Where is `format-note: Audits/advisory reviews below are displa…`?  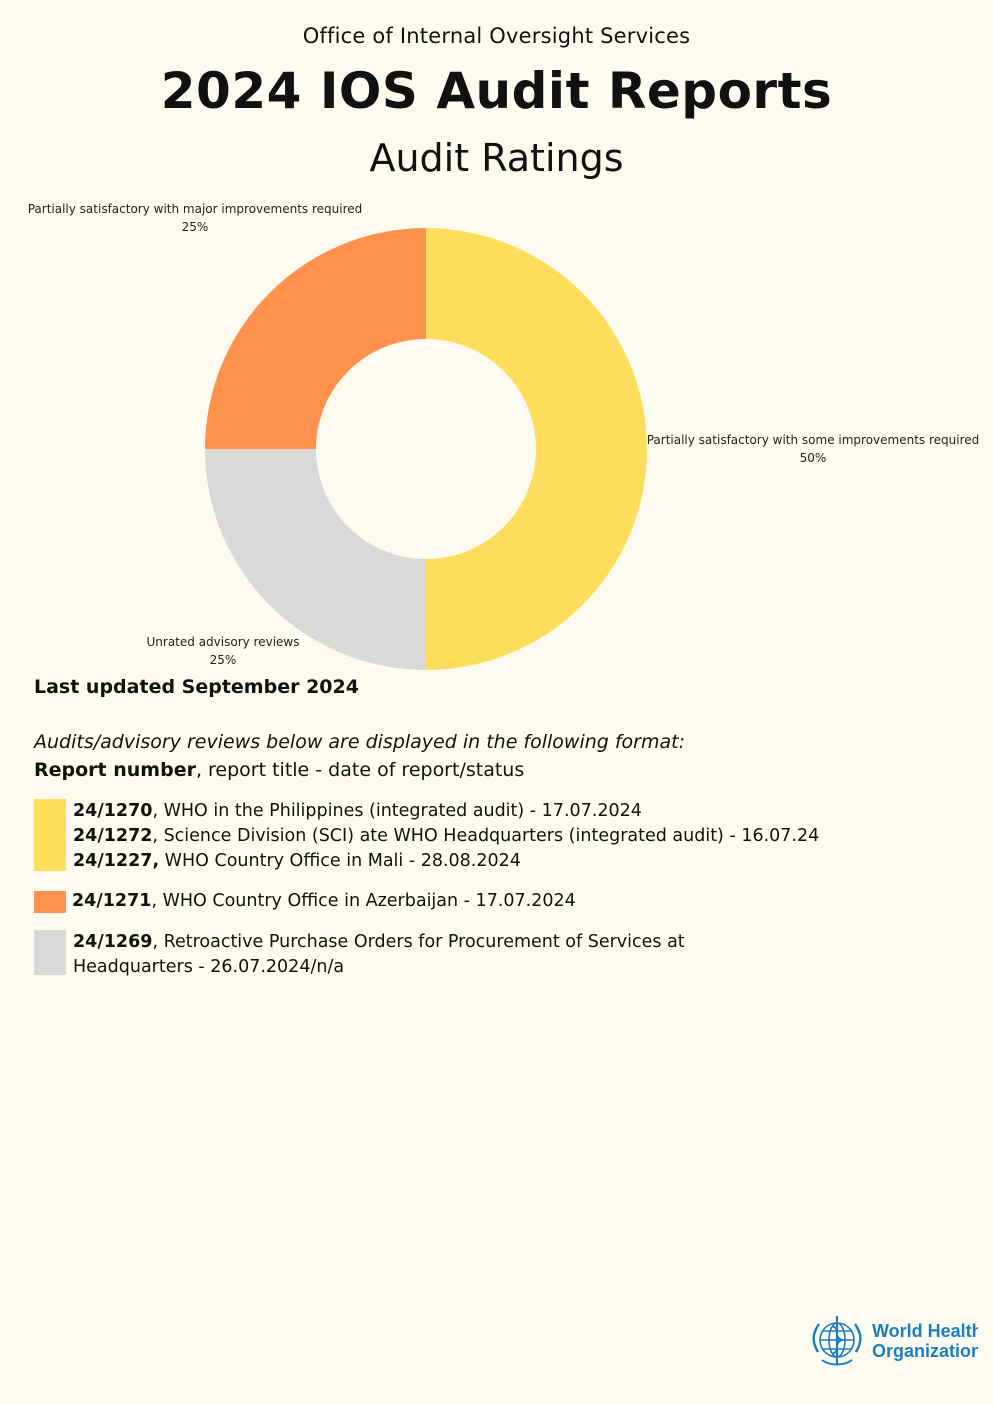 format-note: Audits/advisory reviews below are displa… is located at coordinates (360, 742).